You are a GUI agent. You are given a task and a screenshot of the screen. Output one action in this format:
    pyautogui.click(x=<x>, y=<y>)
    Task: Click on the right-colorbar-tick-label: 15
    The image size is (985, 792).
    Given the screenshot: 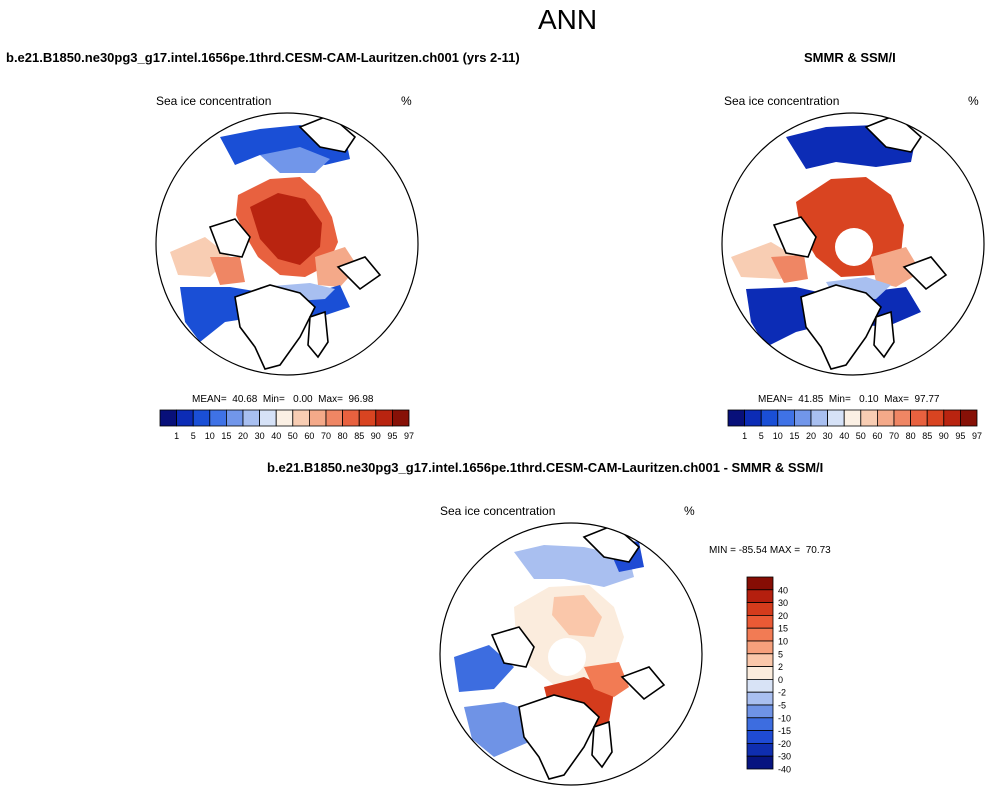 What is the action you would take?
    pyautogui.click(x=794, y=436)
    